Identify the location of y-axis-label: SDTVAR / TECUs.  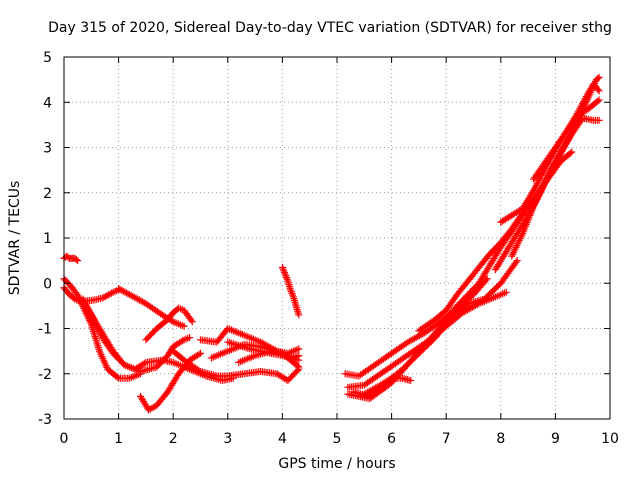
(15, 238).